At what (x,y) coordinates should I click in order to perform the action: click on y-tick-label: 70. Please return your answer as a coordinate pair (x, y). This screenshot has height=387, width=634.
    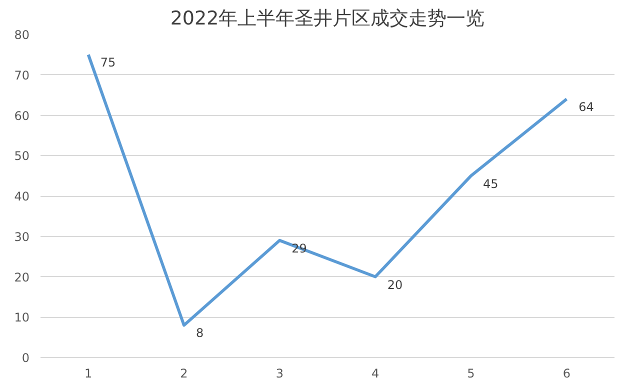
    Looking at the image, I should click on (22, 75).